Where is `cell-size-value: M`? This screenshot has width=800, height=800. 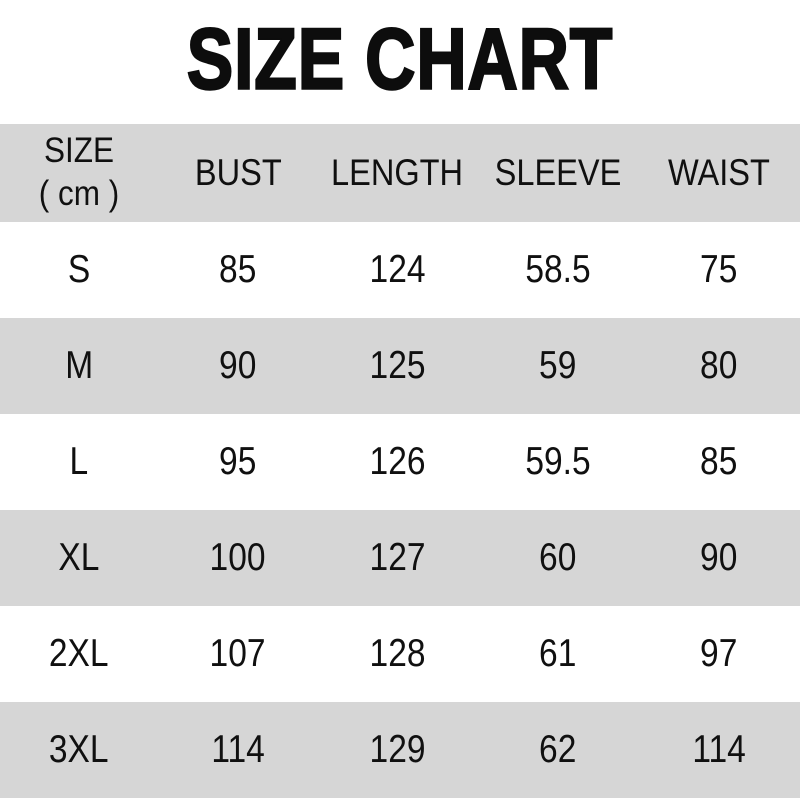 cell-size-value: M is located at coordinates (79, 365).